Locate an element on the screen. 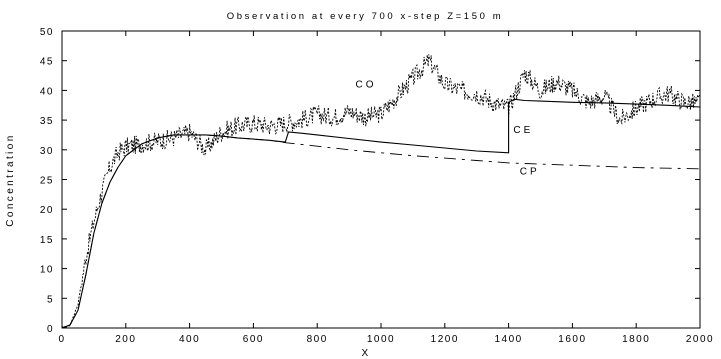 This screenshot has height=359, width=721. y-tick-label: 15 is located at coordinates (47, 240).